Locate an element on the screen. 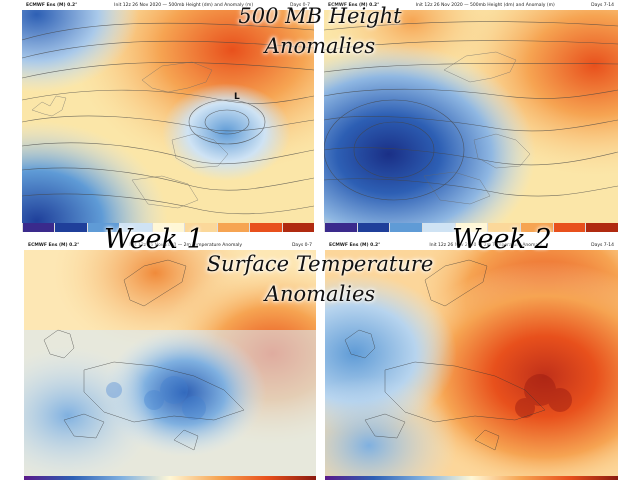  week1-label: Week 1 is located at coordinates (154, 239).